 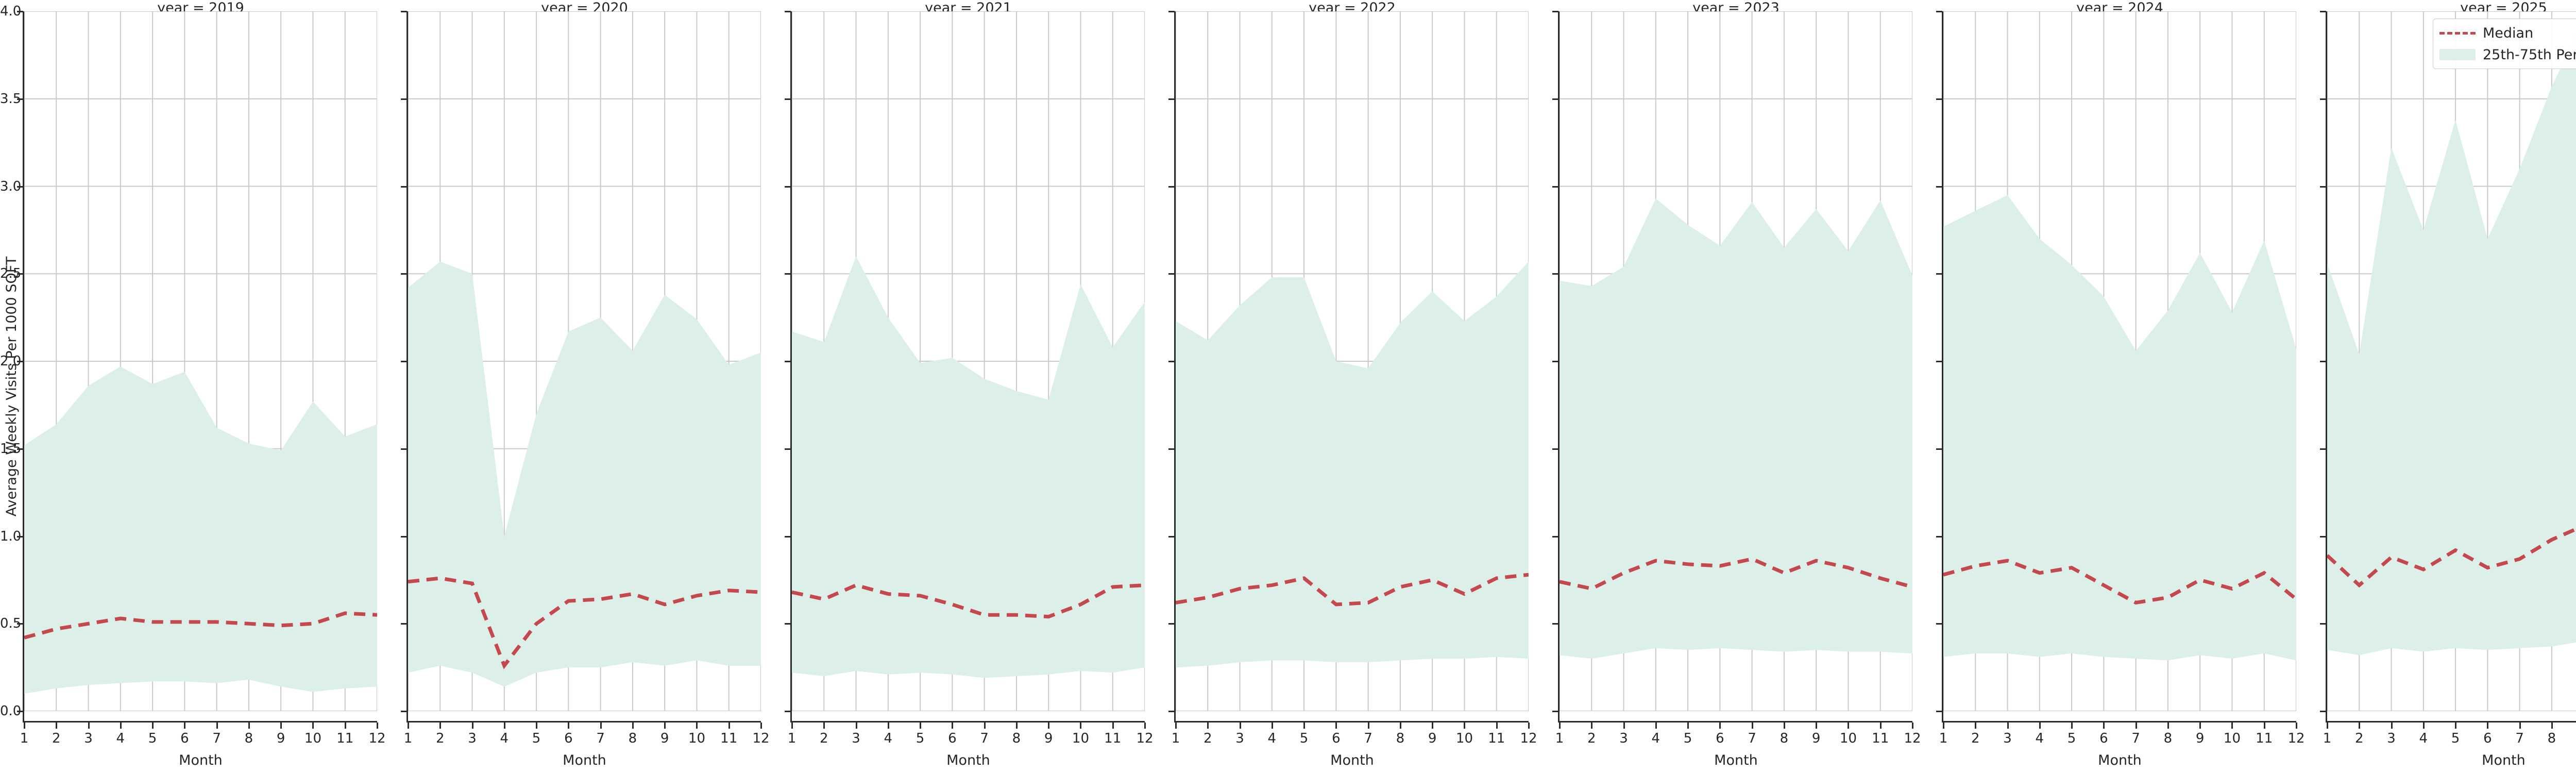 What do you see at coordinates (11, 536) in the screenshot?
I see `y-tick-label: 1.0` at bounding box center [11, 536].